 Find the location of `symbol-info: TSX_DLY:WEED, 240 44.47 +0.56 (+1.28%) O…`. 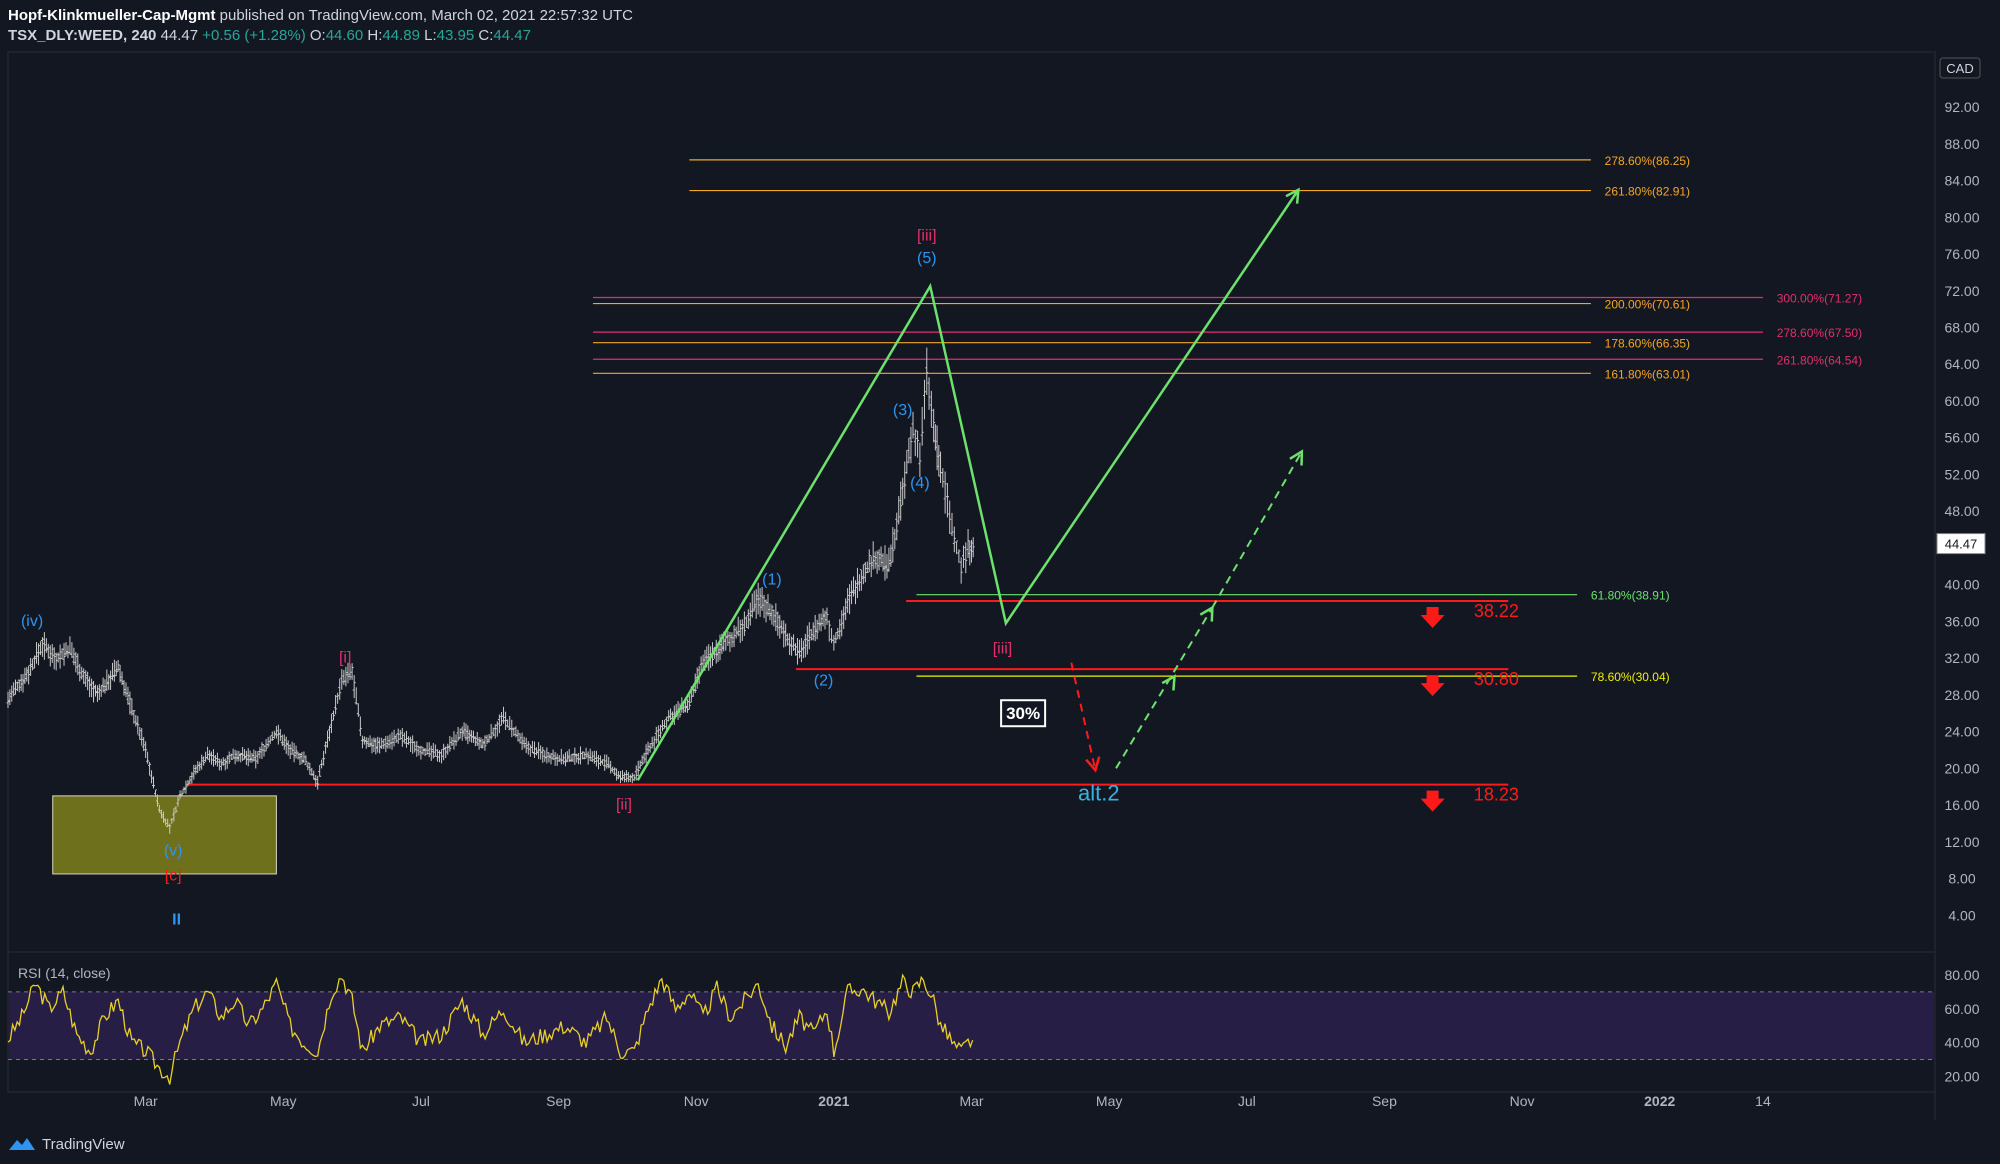

symbol-info: TSX_DLY:WEED, 240 44.47 +0.56 (+1.28%) O… is located at coordinates (320, 36).